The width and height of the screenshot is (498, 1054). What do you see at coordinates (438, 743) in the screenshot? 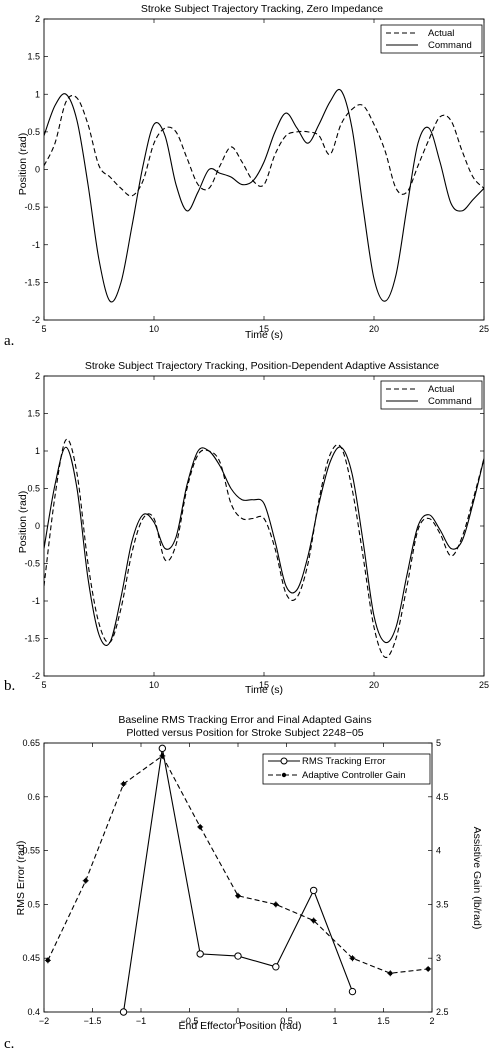
I see `chart-c-ytick-right-label: 5` at bounding box center [438, 743].